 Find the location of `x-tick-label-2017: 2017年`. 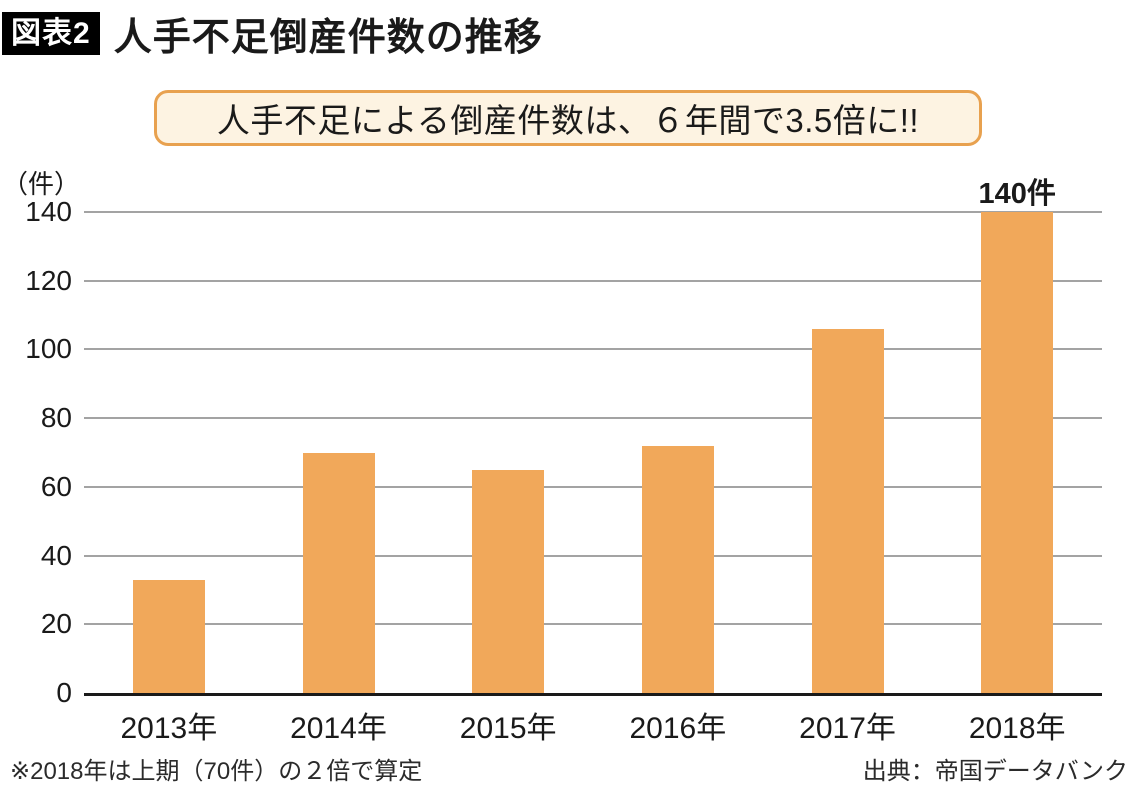

x-tick-label-2017: 2017年 is located at coordinates (847, 728).